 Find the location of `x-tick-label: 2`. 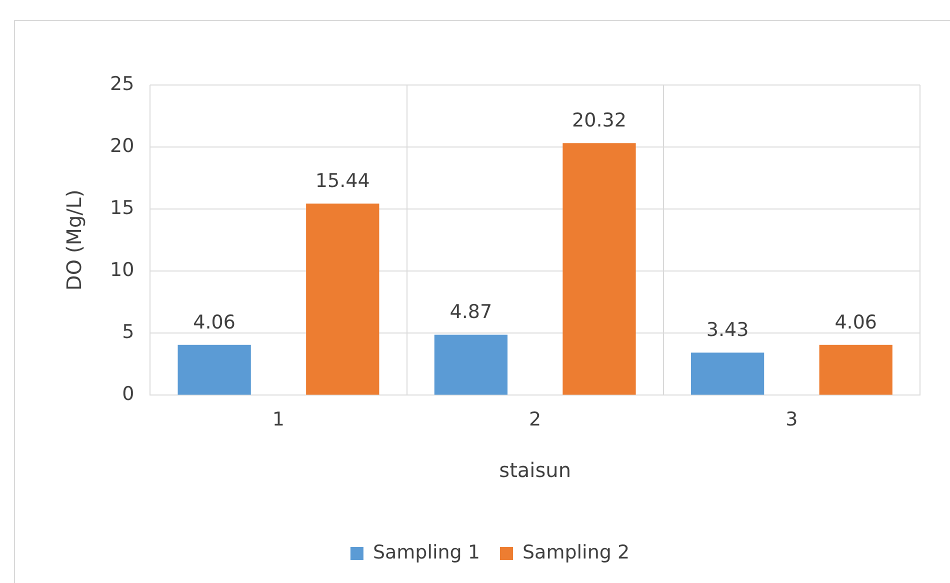

x-tick-label: 2 is located at coordinates (535, 419).